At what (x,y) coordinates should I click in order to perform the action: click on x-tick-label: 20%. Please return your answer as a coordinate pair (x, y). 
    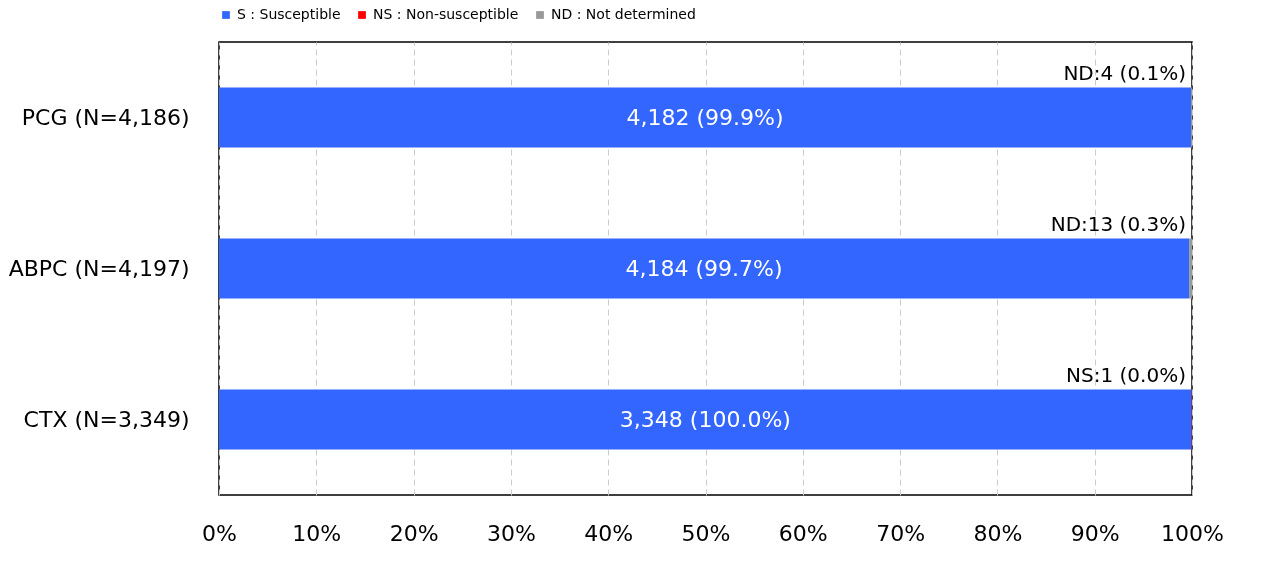
    Looking at the image, I should click on (414, 533).